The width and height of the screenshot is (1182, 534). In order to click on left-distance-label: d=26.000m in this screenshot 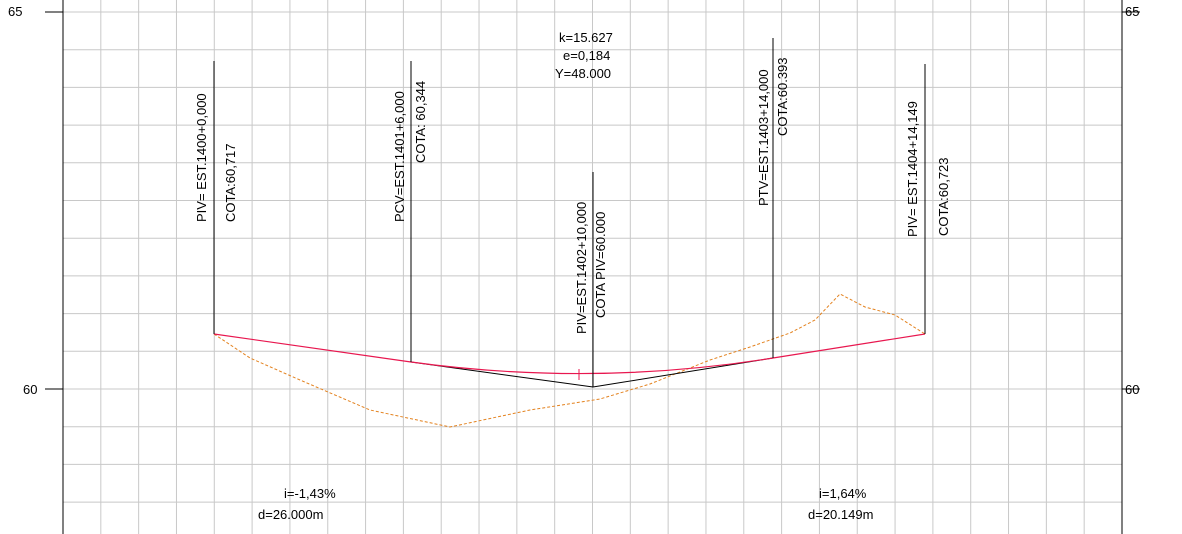, I will do `click(290, 514)`.